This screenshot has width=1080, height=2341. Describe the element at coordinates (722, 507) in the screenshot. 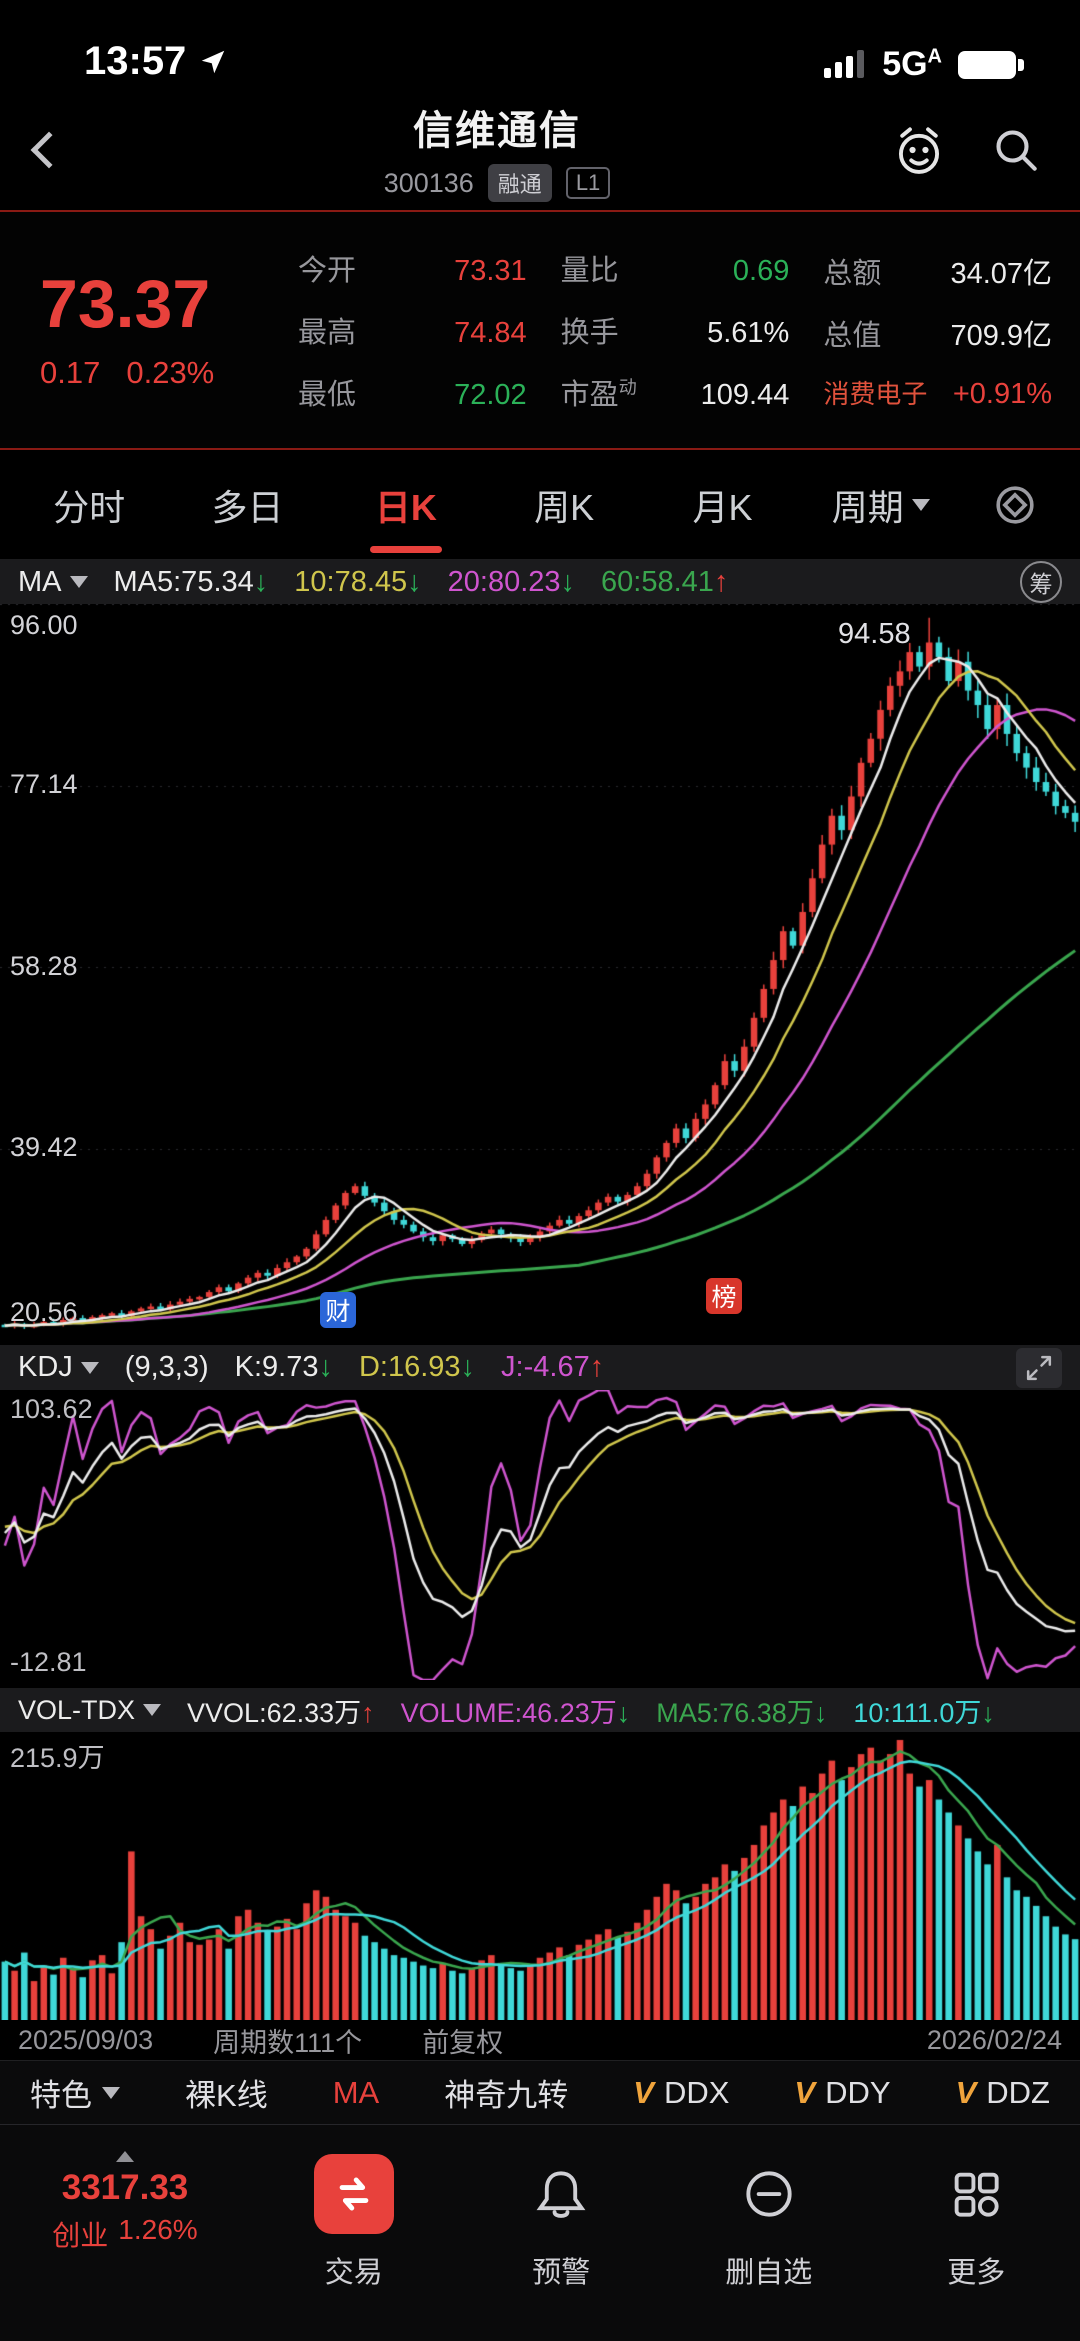

I see `tab-monthly-k: 月K` at that location.